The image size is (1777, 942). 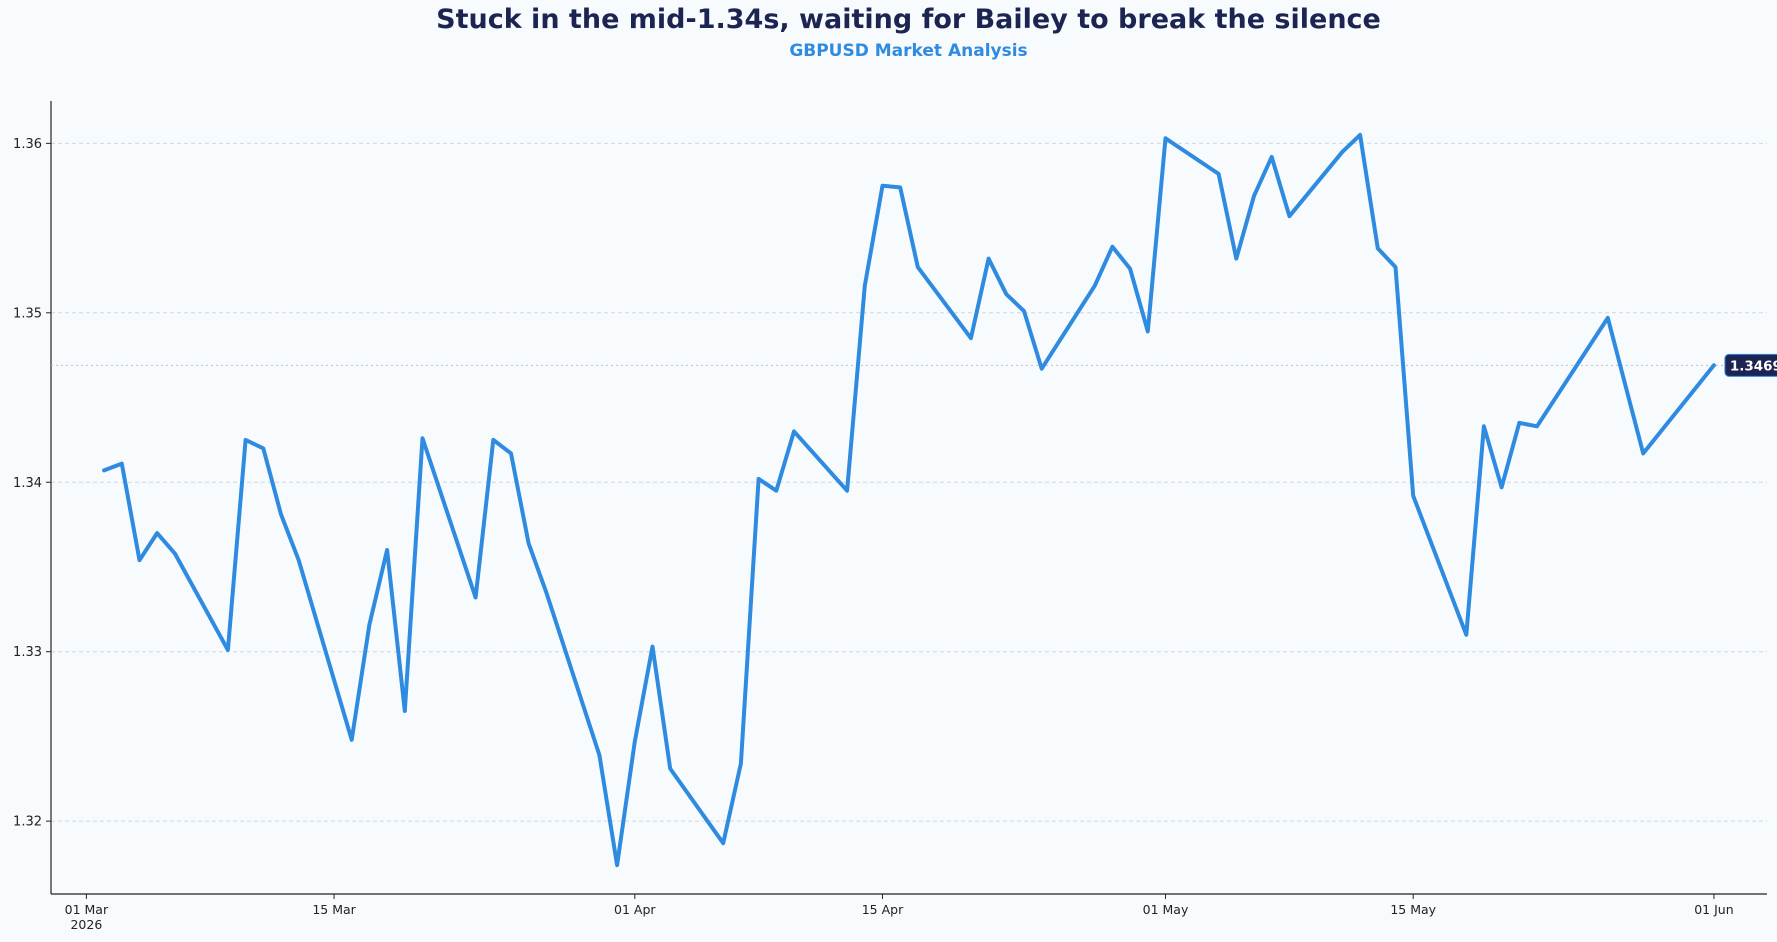 I want to click on last-value-callout: 1.3469, so click(x=1750, y=365).